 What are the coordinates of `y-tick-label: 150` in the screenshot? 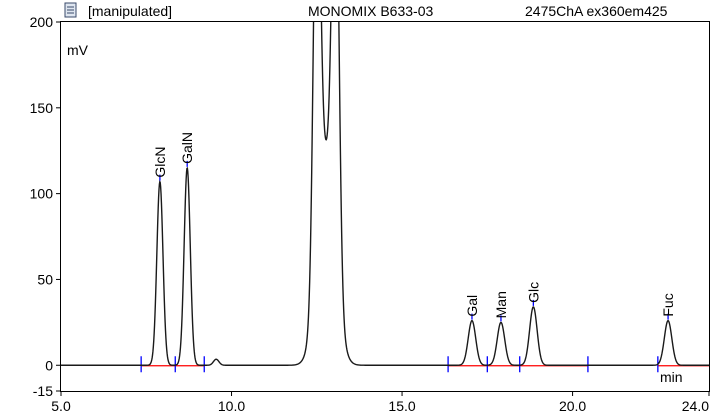 It's located at (42, 108).